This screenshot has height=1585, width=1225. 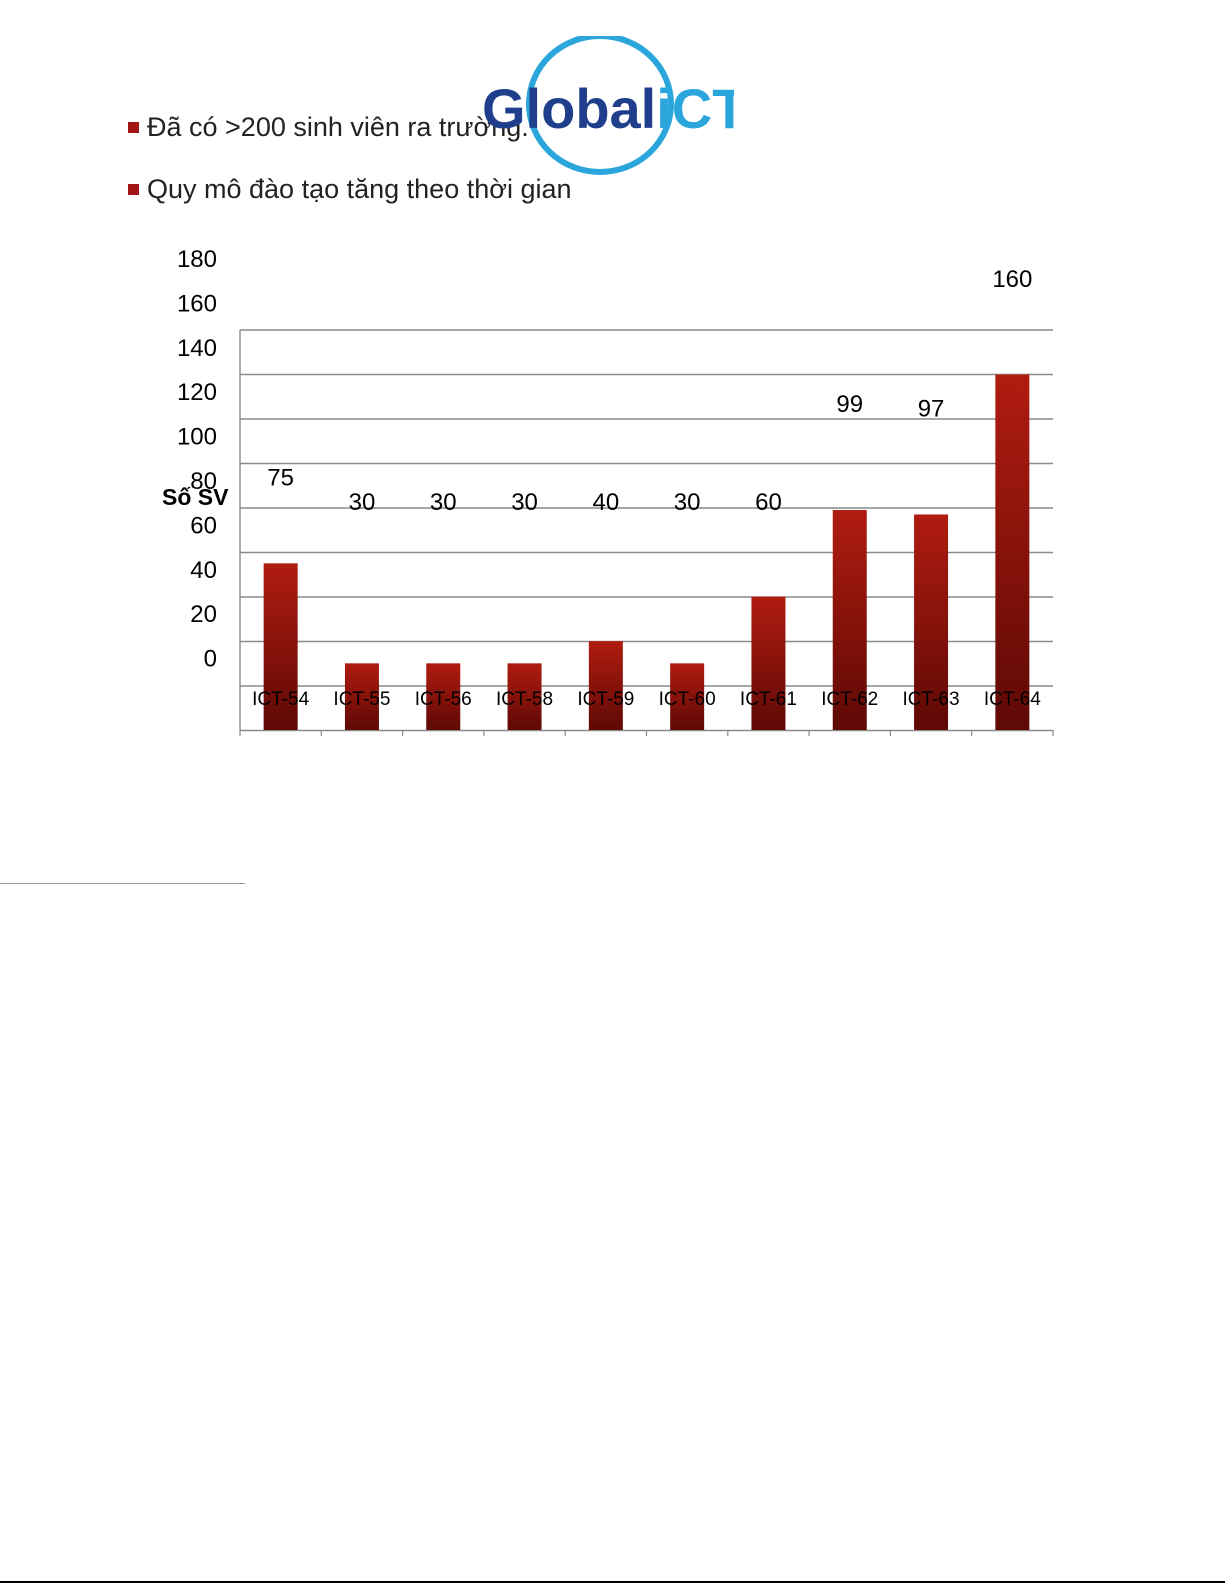 I want to click on bars, so click(x=646, y=552).